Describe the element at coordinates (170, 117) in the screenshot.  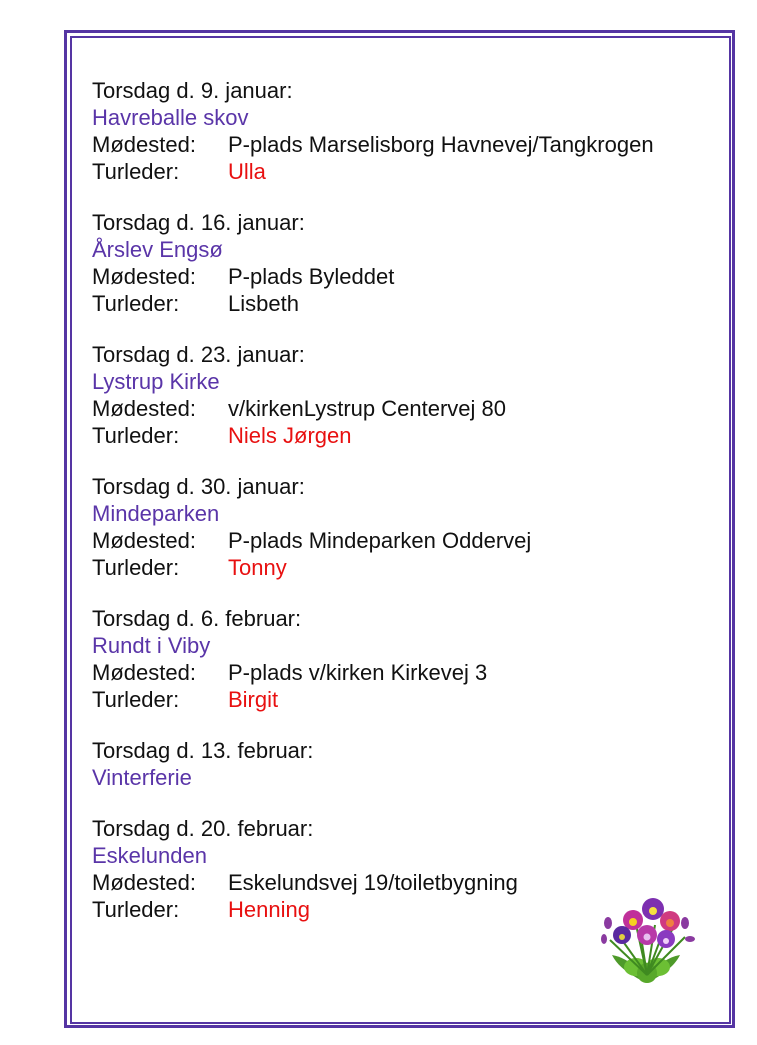
I see `entry-place: Havreballe skov` at that location.